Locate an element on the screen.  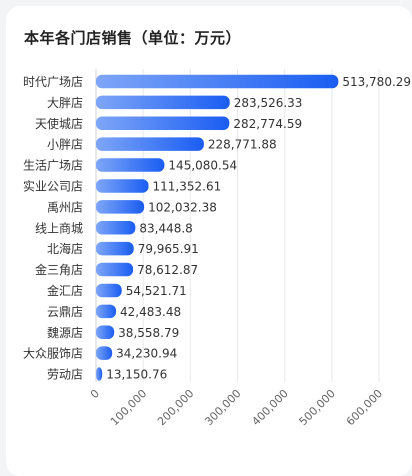
x-tick-label: 600,000 is located at coordinates (364, 407).